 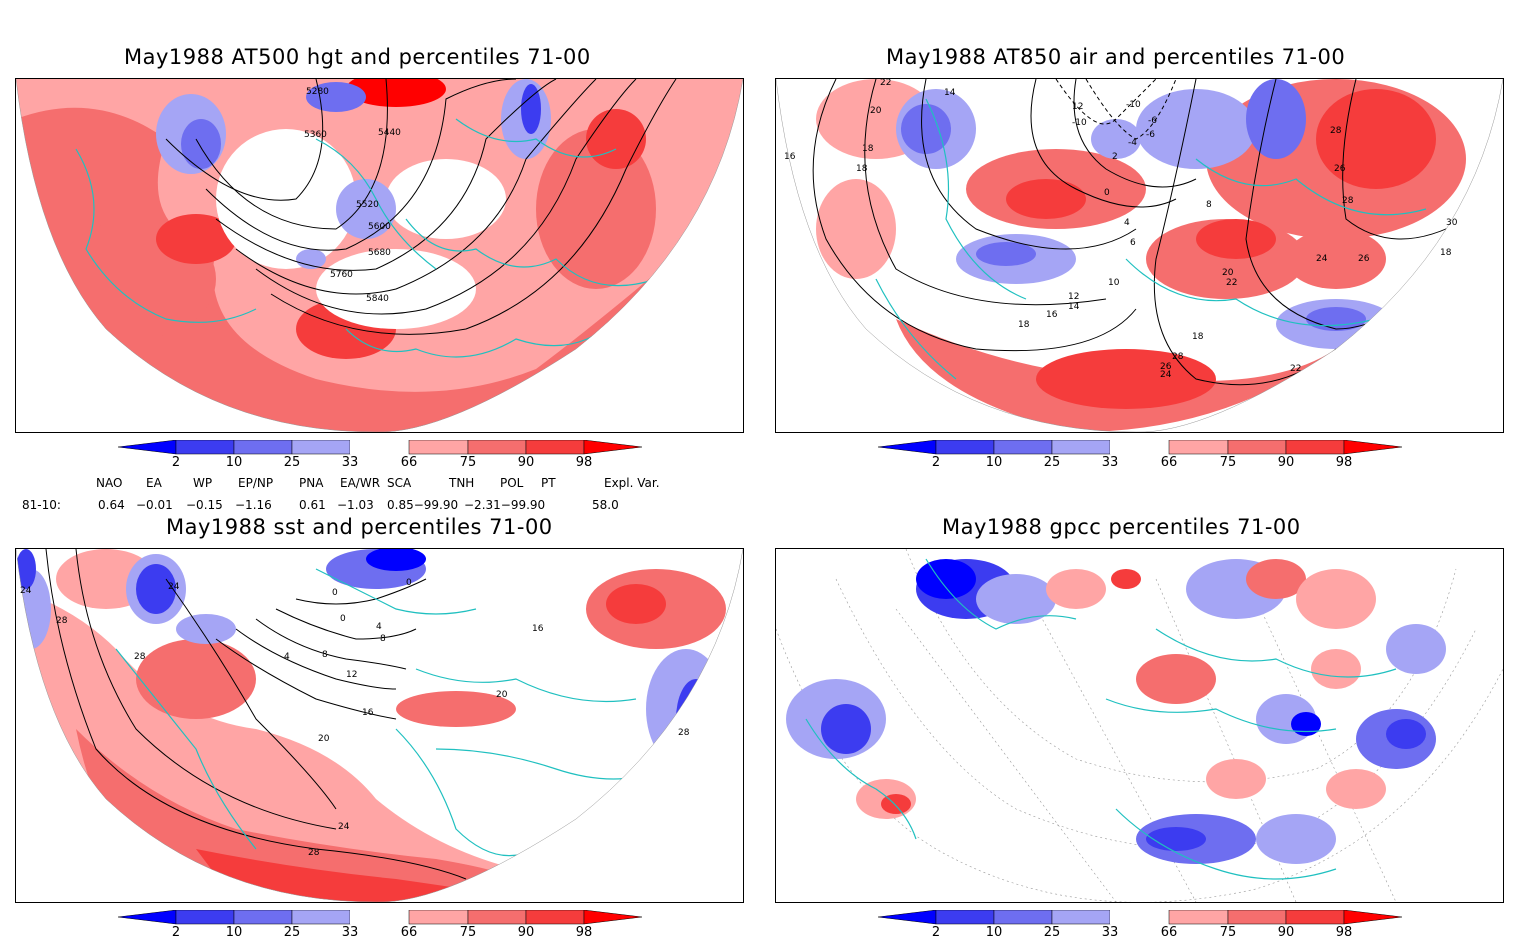 I want to click on index-header-nao: NAO, so click(x=109, y=483).